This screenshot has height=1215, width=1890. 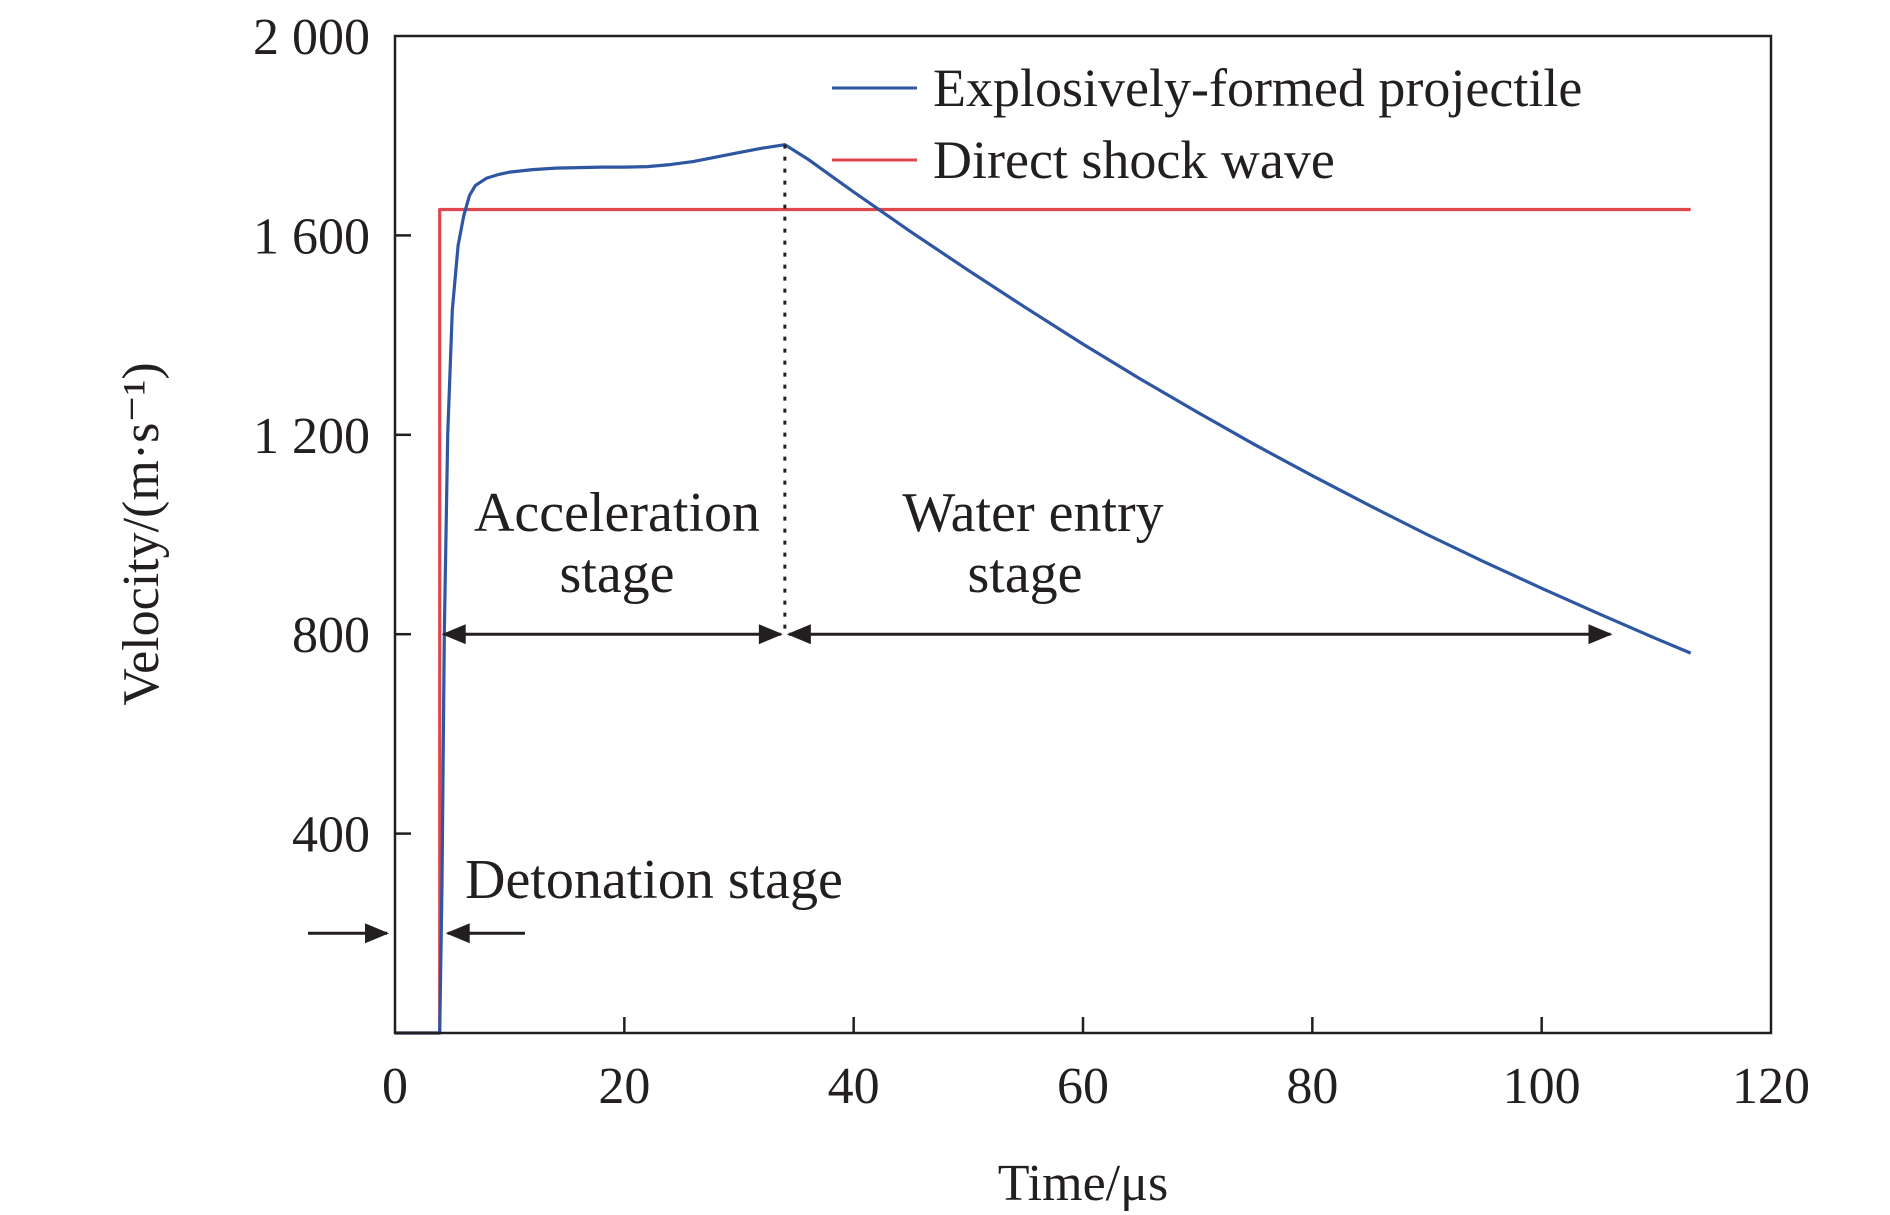 I want to click on x-tick-label: 40, so click(x=854, y=1086).